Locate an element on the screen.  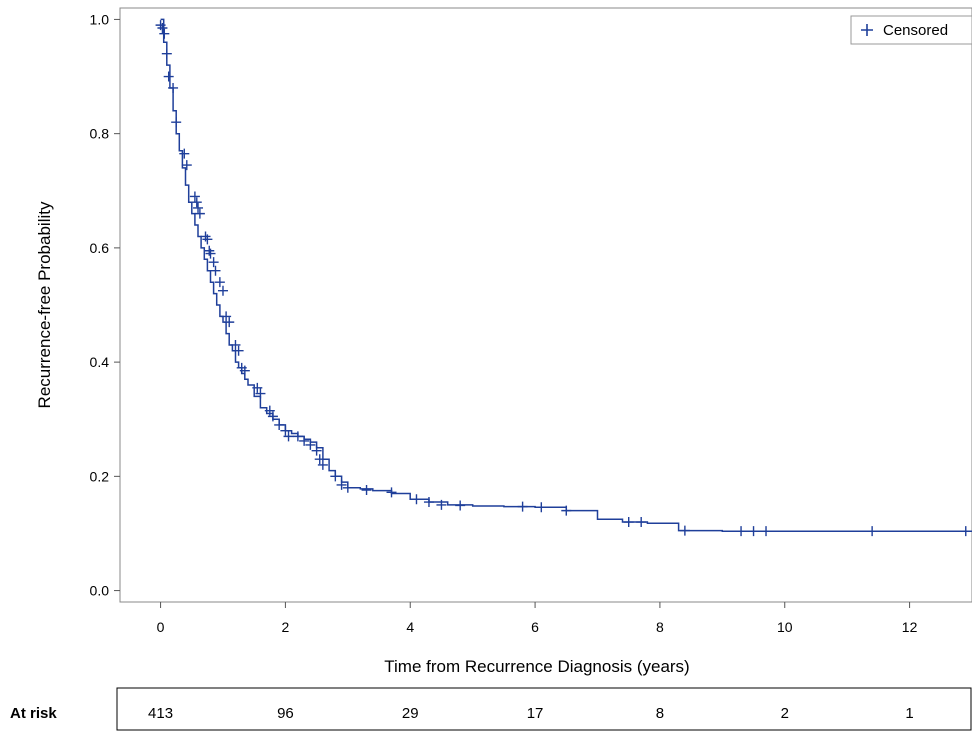
at-risk-value: 2 is located at coordinates (785, 713).